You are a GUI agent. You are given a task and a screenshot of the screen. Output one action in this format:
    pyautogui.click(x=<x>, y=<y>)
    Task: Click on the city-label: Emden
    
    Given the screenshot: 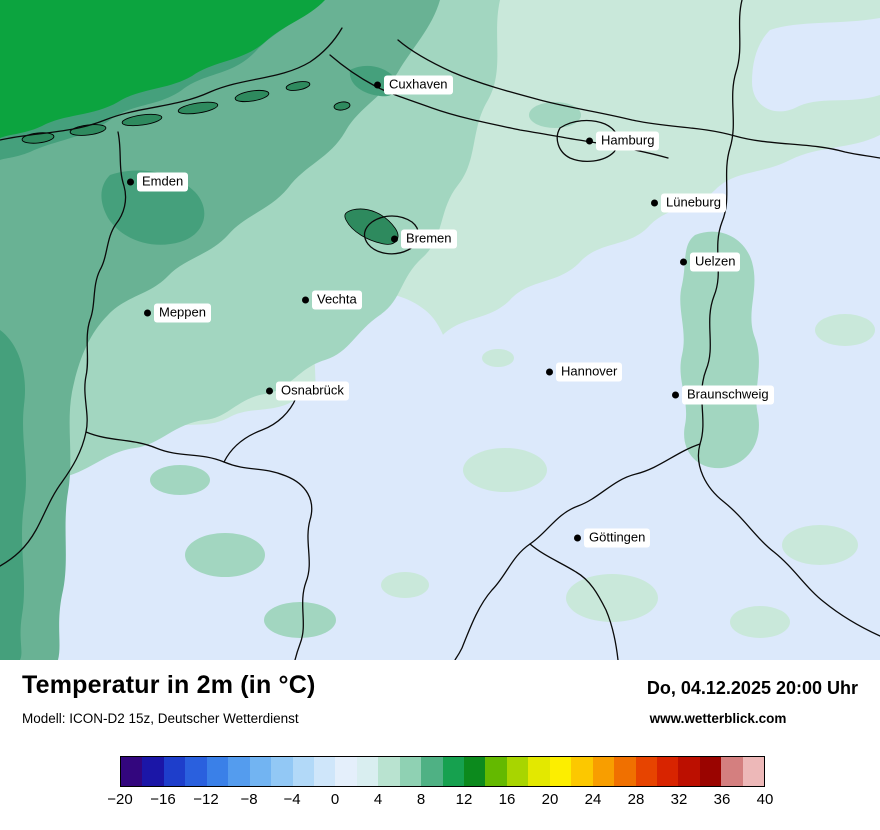 What is the action you would take?
    pyautogui.click(x=163, y=182)
    